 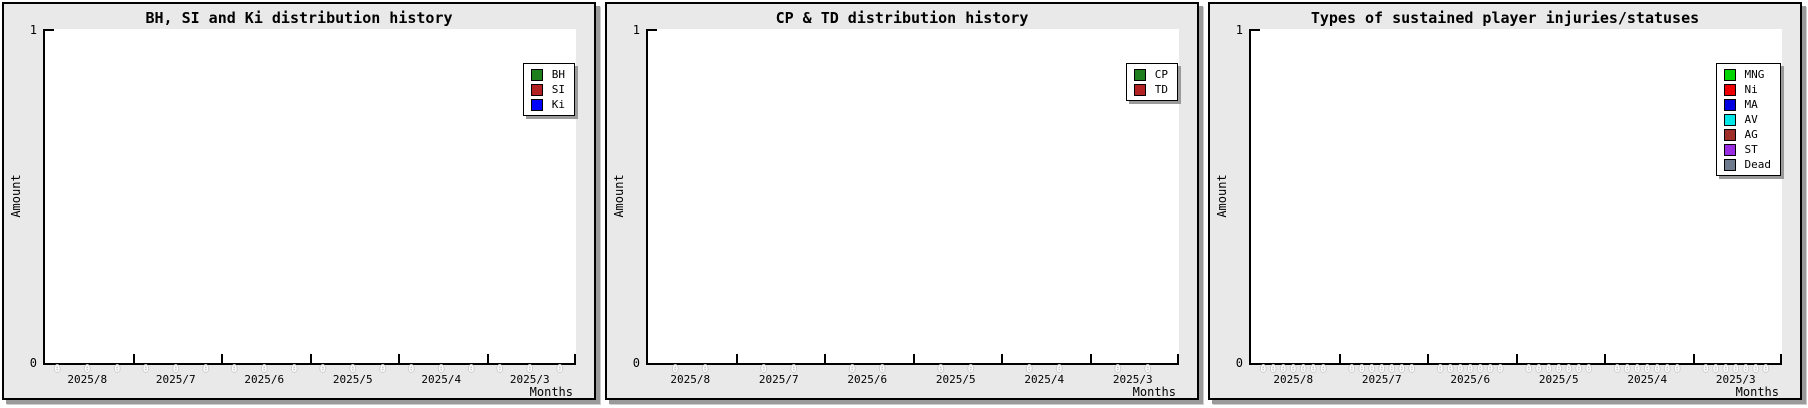 I want to click on x-tick-label: 2025/7, so click(x=778, y=379).